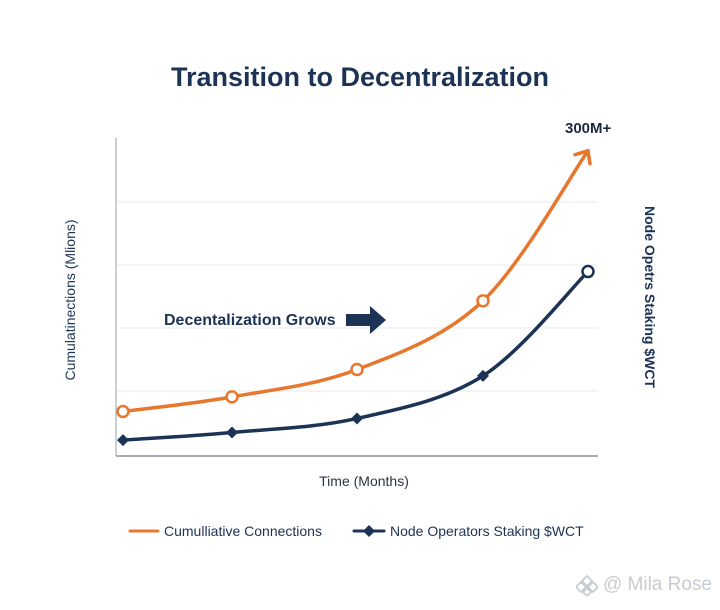  Describe the element at coordinates (243, 531) in the screenshot. I see `legend-label-connections: Cumulliative Connections` at that location.